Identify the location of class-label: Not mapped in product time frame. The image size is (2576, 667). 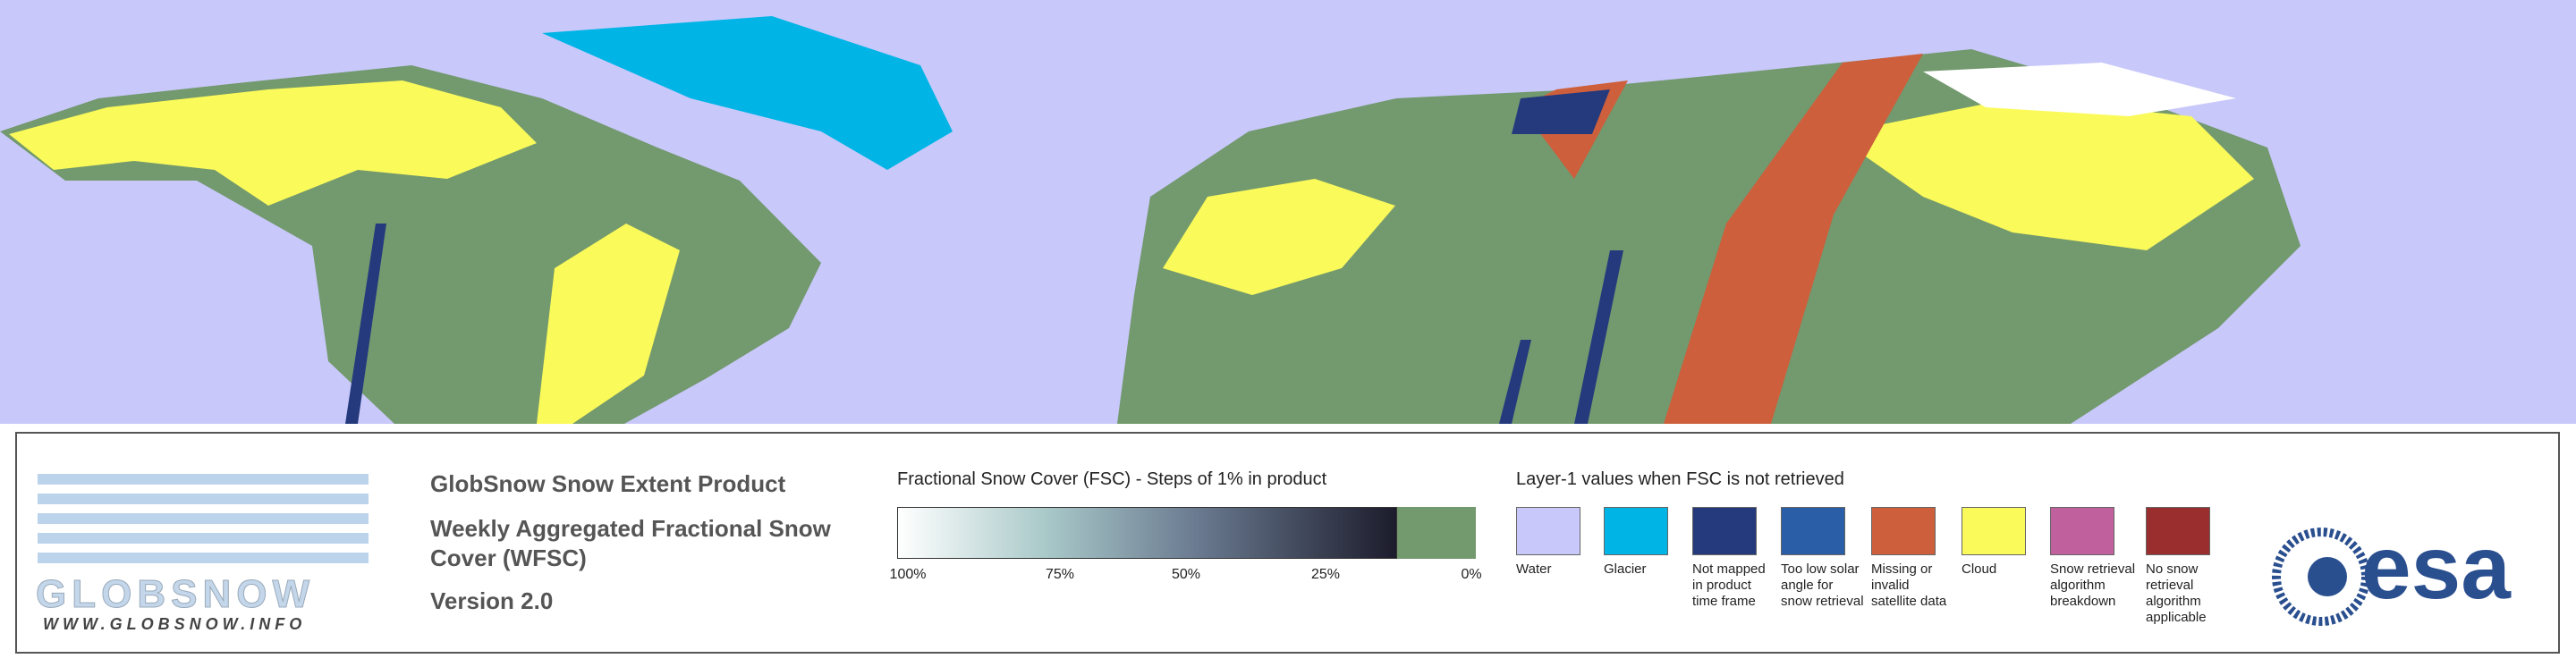
(1729, 585).